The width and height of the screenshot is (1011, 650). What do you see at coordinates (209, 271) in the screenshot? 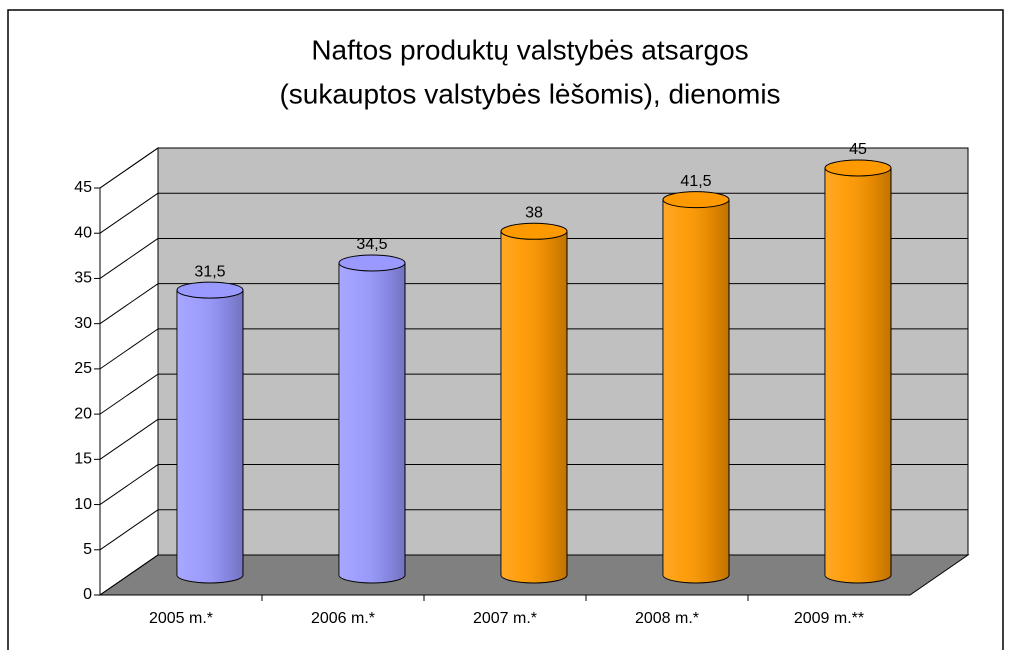
I see `value-label: 31,5` at bounding box center [209, 271].